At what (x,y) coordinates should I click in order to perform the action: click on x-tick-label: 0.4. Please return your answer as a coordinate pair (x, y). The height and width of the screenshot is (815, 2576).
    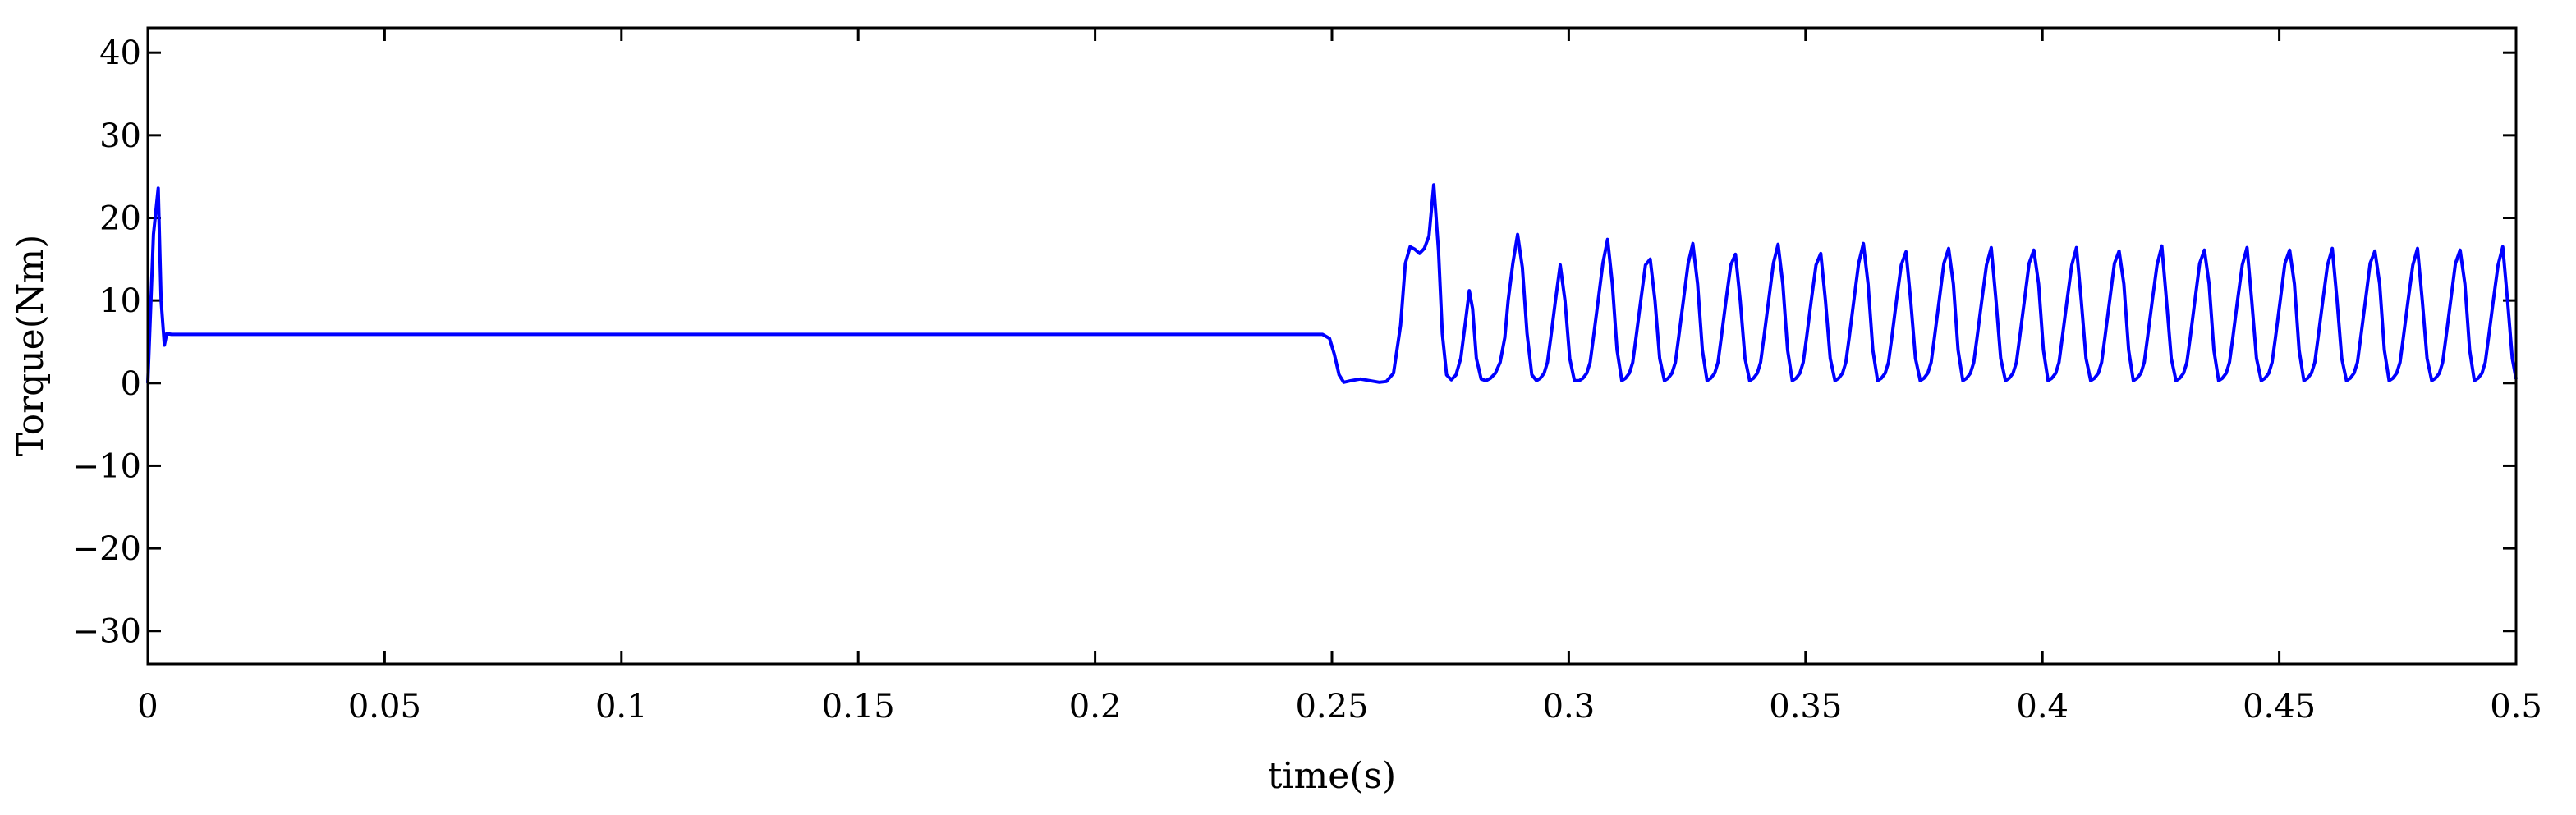
    Looking at the image, I should click on (2042, 707).